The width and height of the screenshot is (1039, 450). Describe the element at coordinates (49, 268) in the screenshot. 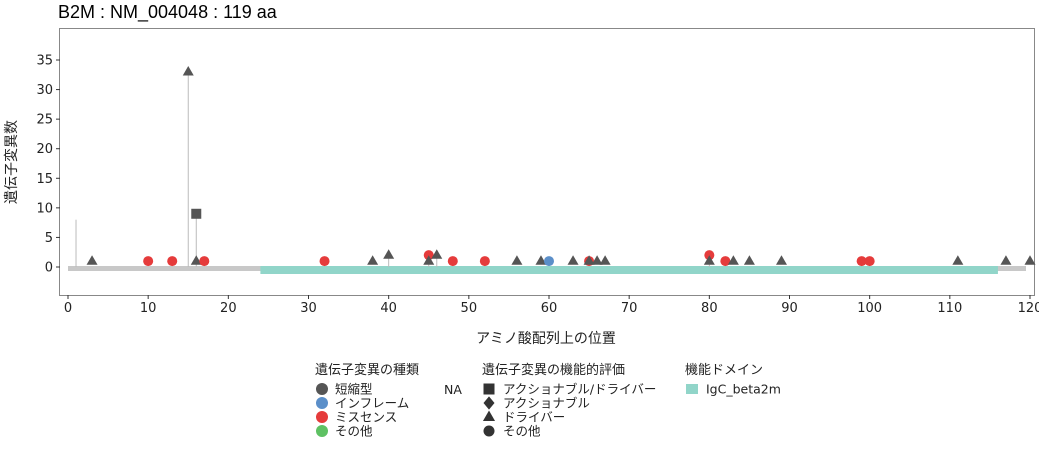

I see `y-tick-label: 0` at that location.